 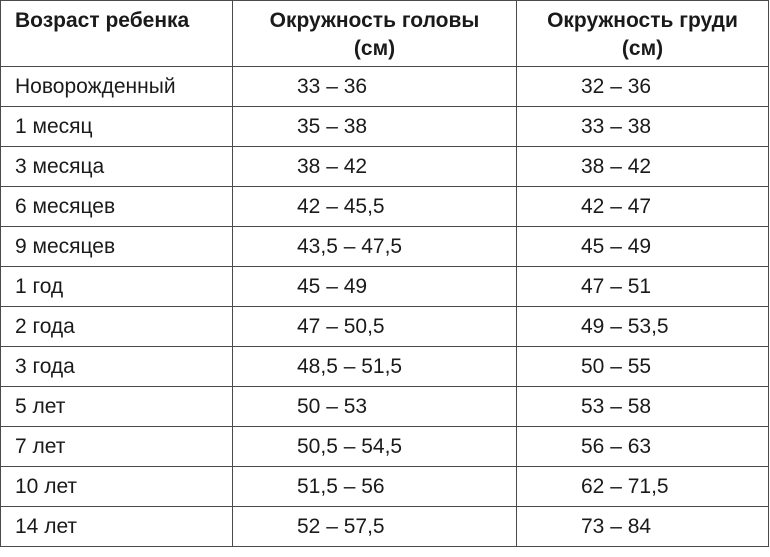 I want to click on age-cell: 3 года, so click(x=116, y=366).